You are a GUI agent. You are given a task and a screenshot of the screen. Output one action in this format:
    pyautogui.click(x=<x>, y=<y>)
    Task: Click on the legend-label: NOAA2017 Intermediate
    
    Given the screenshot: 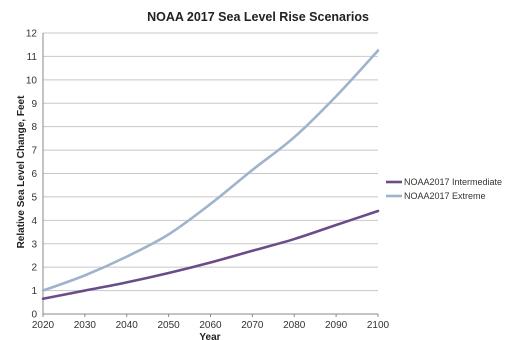 What is the action you would take?
    pyautogui.click(x=453, y=182)
    